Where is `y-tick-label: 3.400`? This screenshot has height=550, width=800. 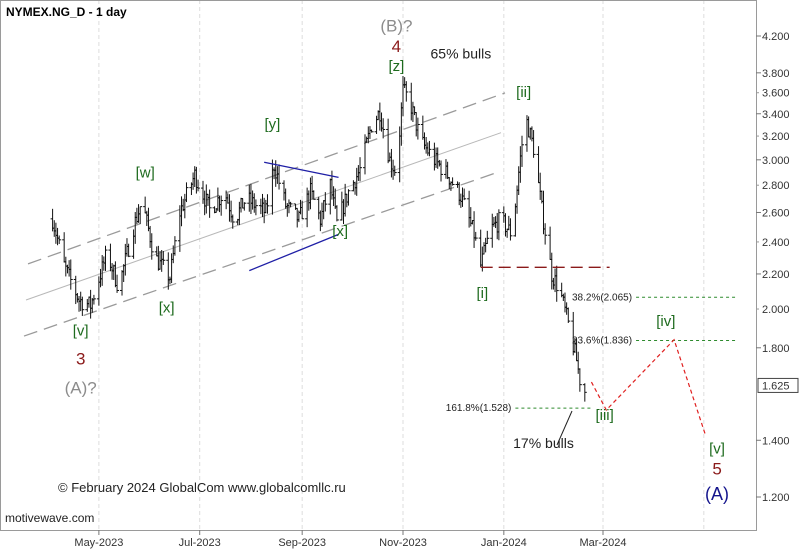 y-tick-label: 3.400 is located at coordinates (776, 115).